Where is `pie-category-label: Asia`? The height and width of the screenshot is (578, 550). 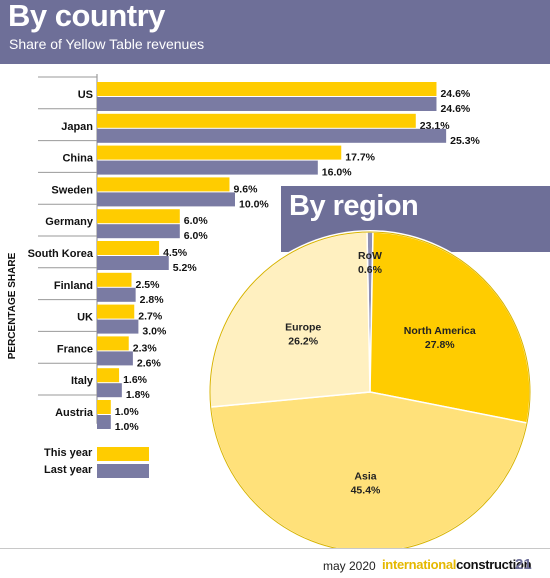 pie-category-label: Asia is located at coordinates (365, 476).